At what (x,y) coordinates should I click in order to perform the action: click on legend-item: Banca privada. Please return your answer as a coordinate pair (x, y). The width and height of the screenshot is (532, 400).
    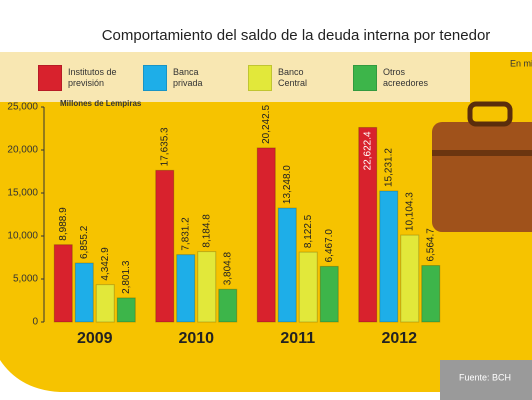
    Looking at the image, I should click on (175, 78).